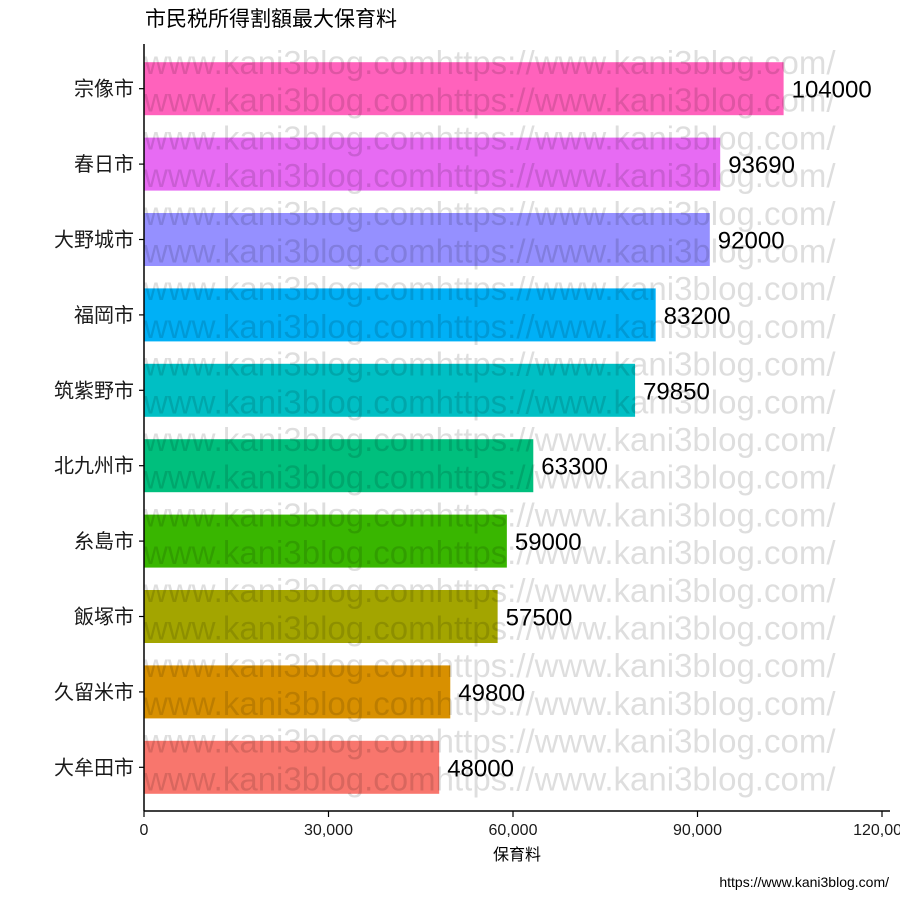 The height and width of the screenshot is (900, 900). I want to click on data-label: 59000, so click(548, 542).